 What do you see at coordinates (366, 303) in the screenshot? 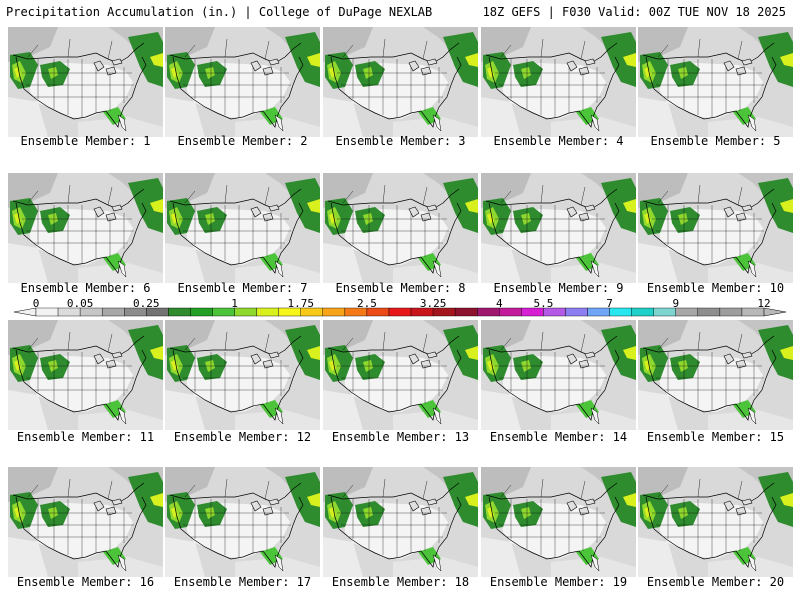
I see `colorbar-tick-label: 2.5` at bounding box center [366, 303].